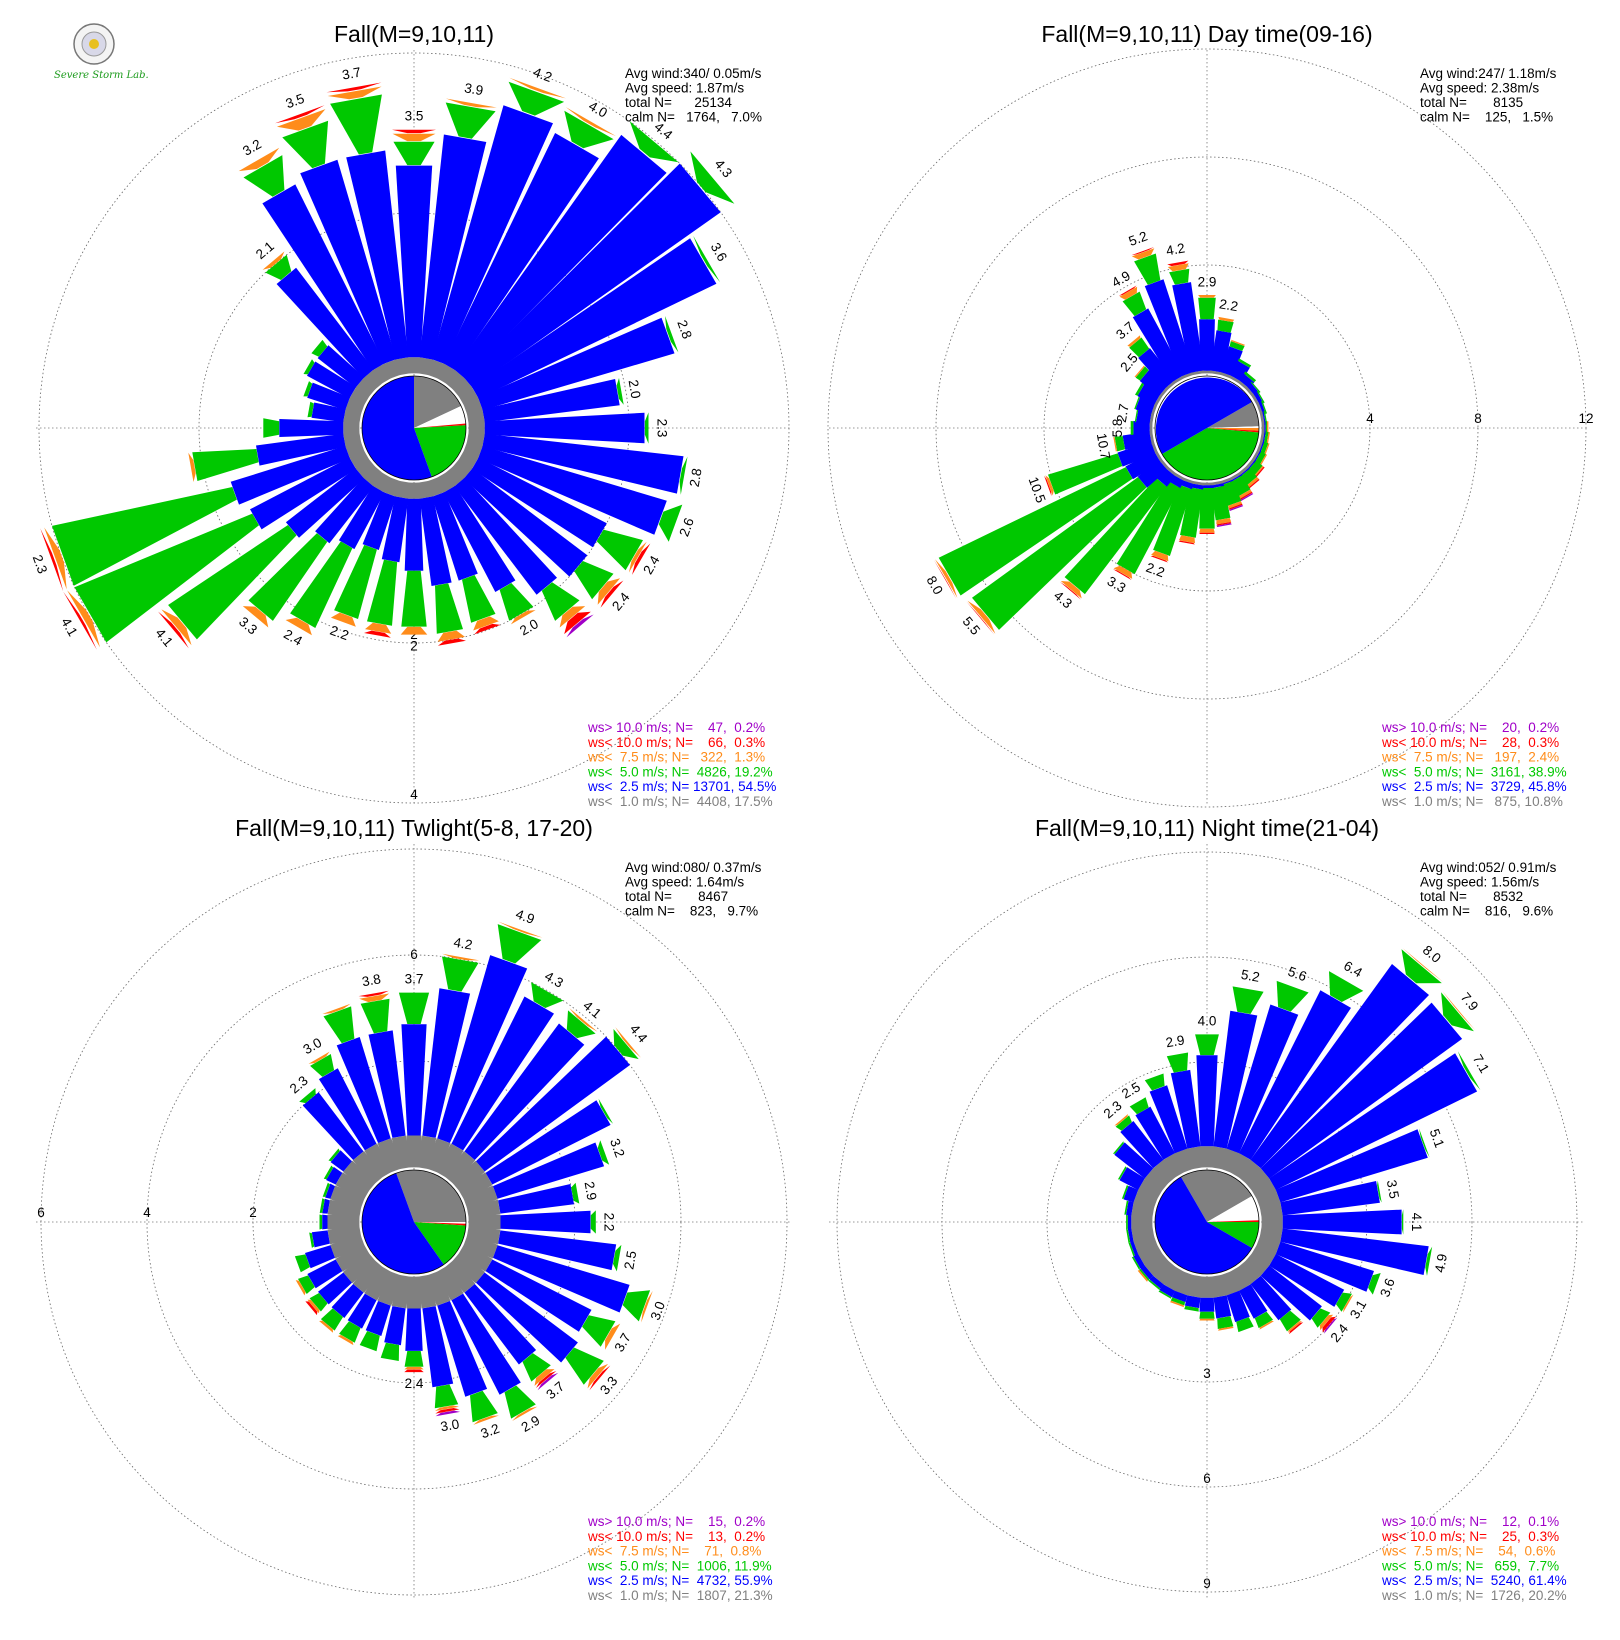 The height and width of the screenshot is (1640, 1620). I want to click on bar-label: 2.7, so click(1123, 413).